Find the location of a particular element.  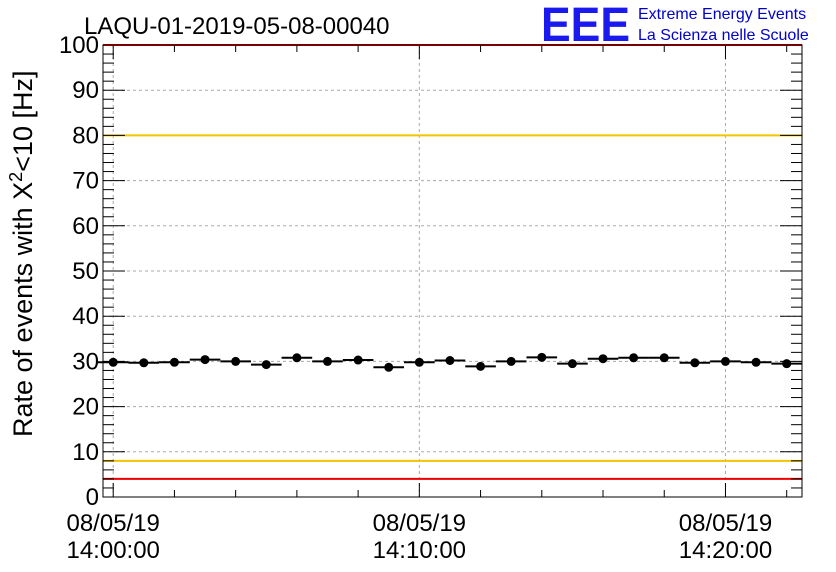

data-series is located at coordinates (449, 362).